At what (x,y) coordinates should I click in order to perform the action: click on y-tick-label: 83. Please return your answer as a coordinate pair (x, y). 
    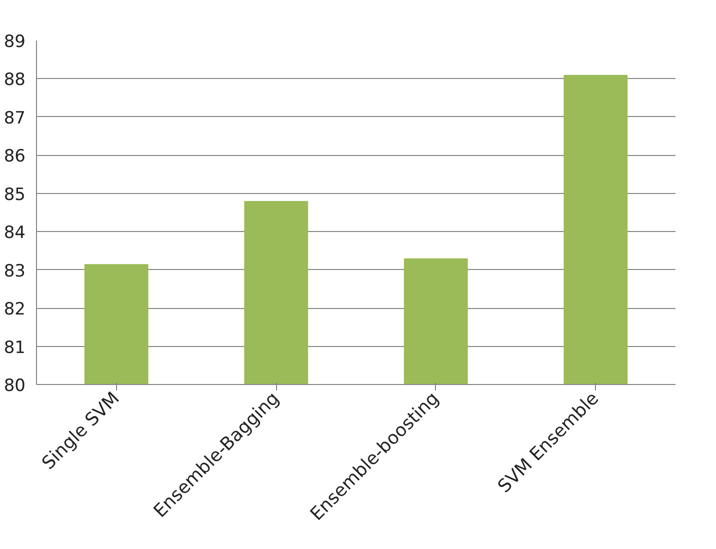
    Looking at the image, I should click on (15, 271).